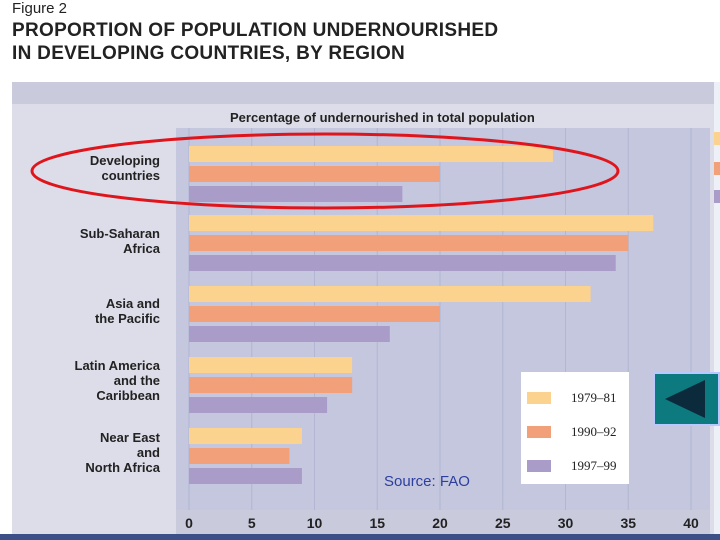 The height and width of the screenshot is (540, 720). Describe the element at coordinates (390, 294) in the screenshot. I see `bar-1979–81-2` at that location.